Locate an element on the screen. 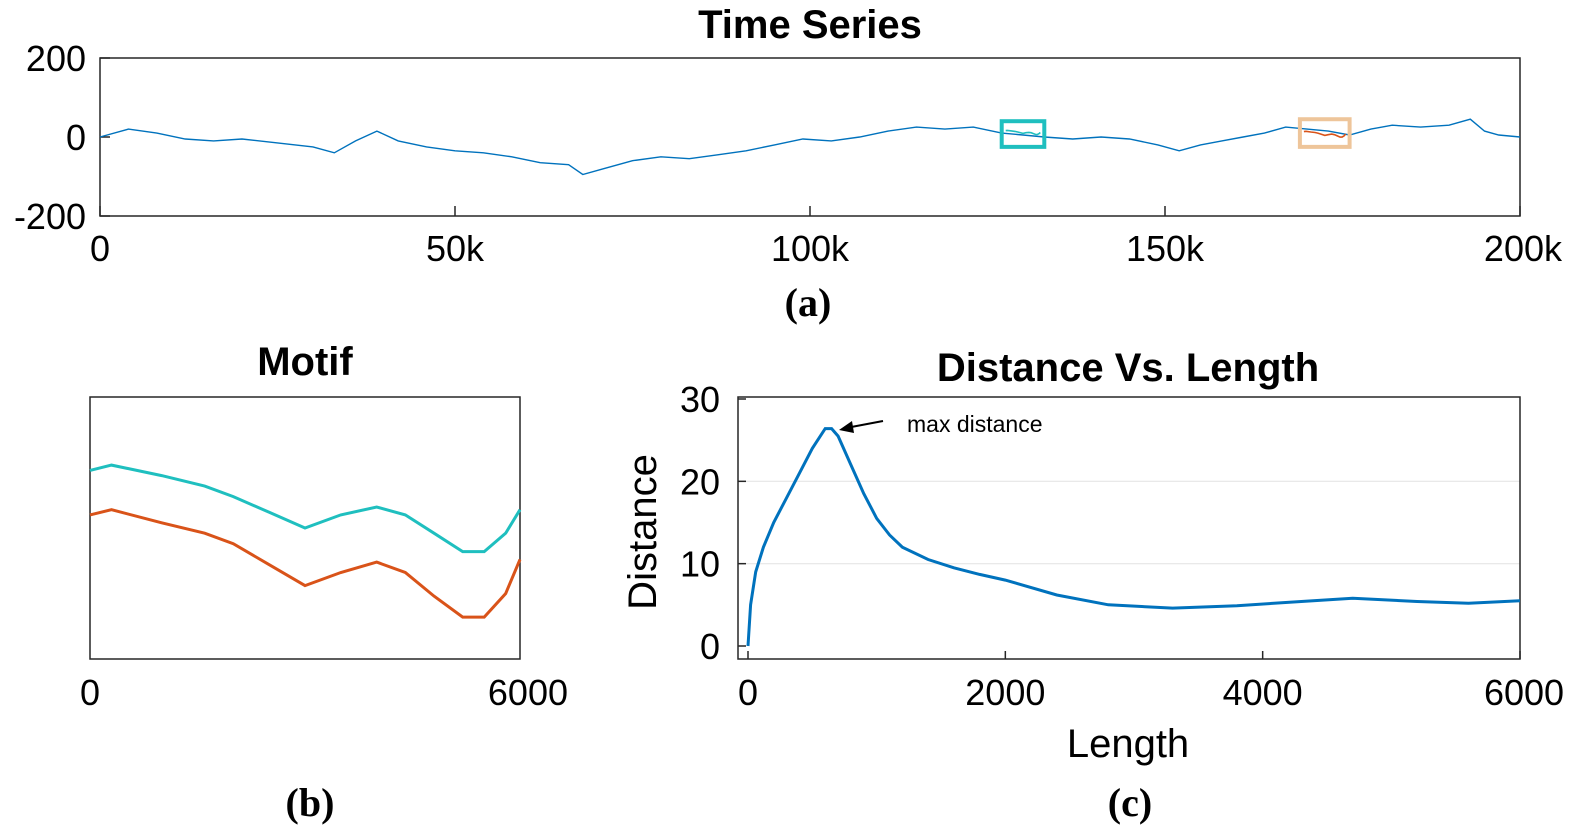 Image resolution: width=1573 pixels, height=831 pixels. chart-b-axes-box is located at coordinates (305, 528).